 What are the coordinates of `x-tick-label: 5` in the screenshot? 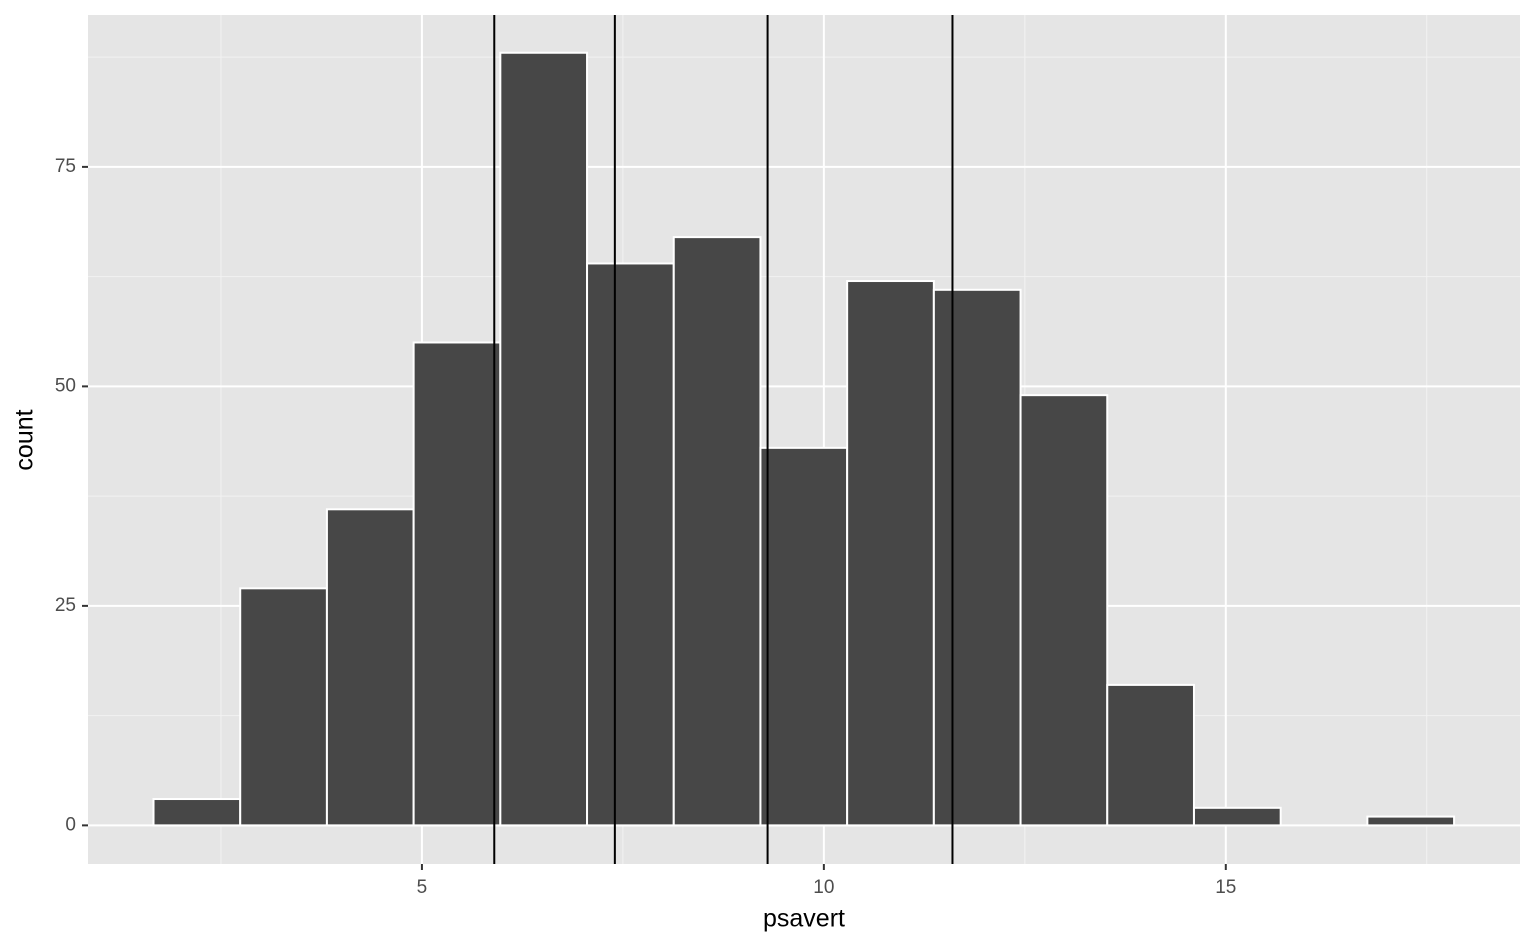 It's located at (422, 887).